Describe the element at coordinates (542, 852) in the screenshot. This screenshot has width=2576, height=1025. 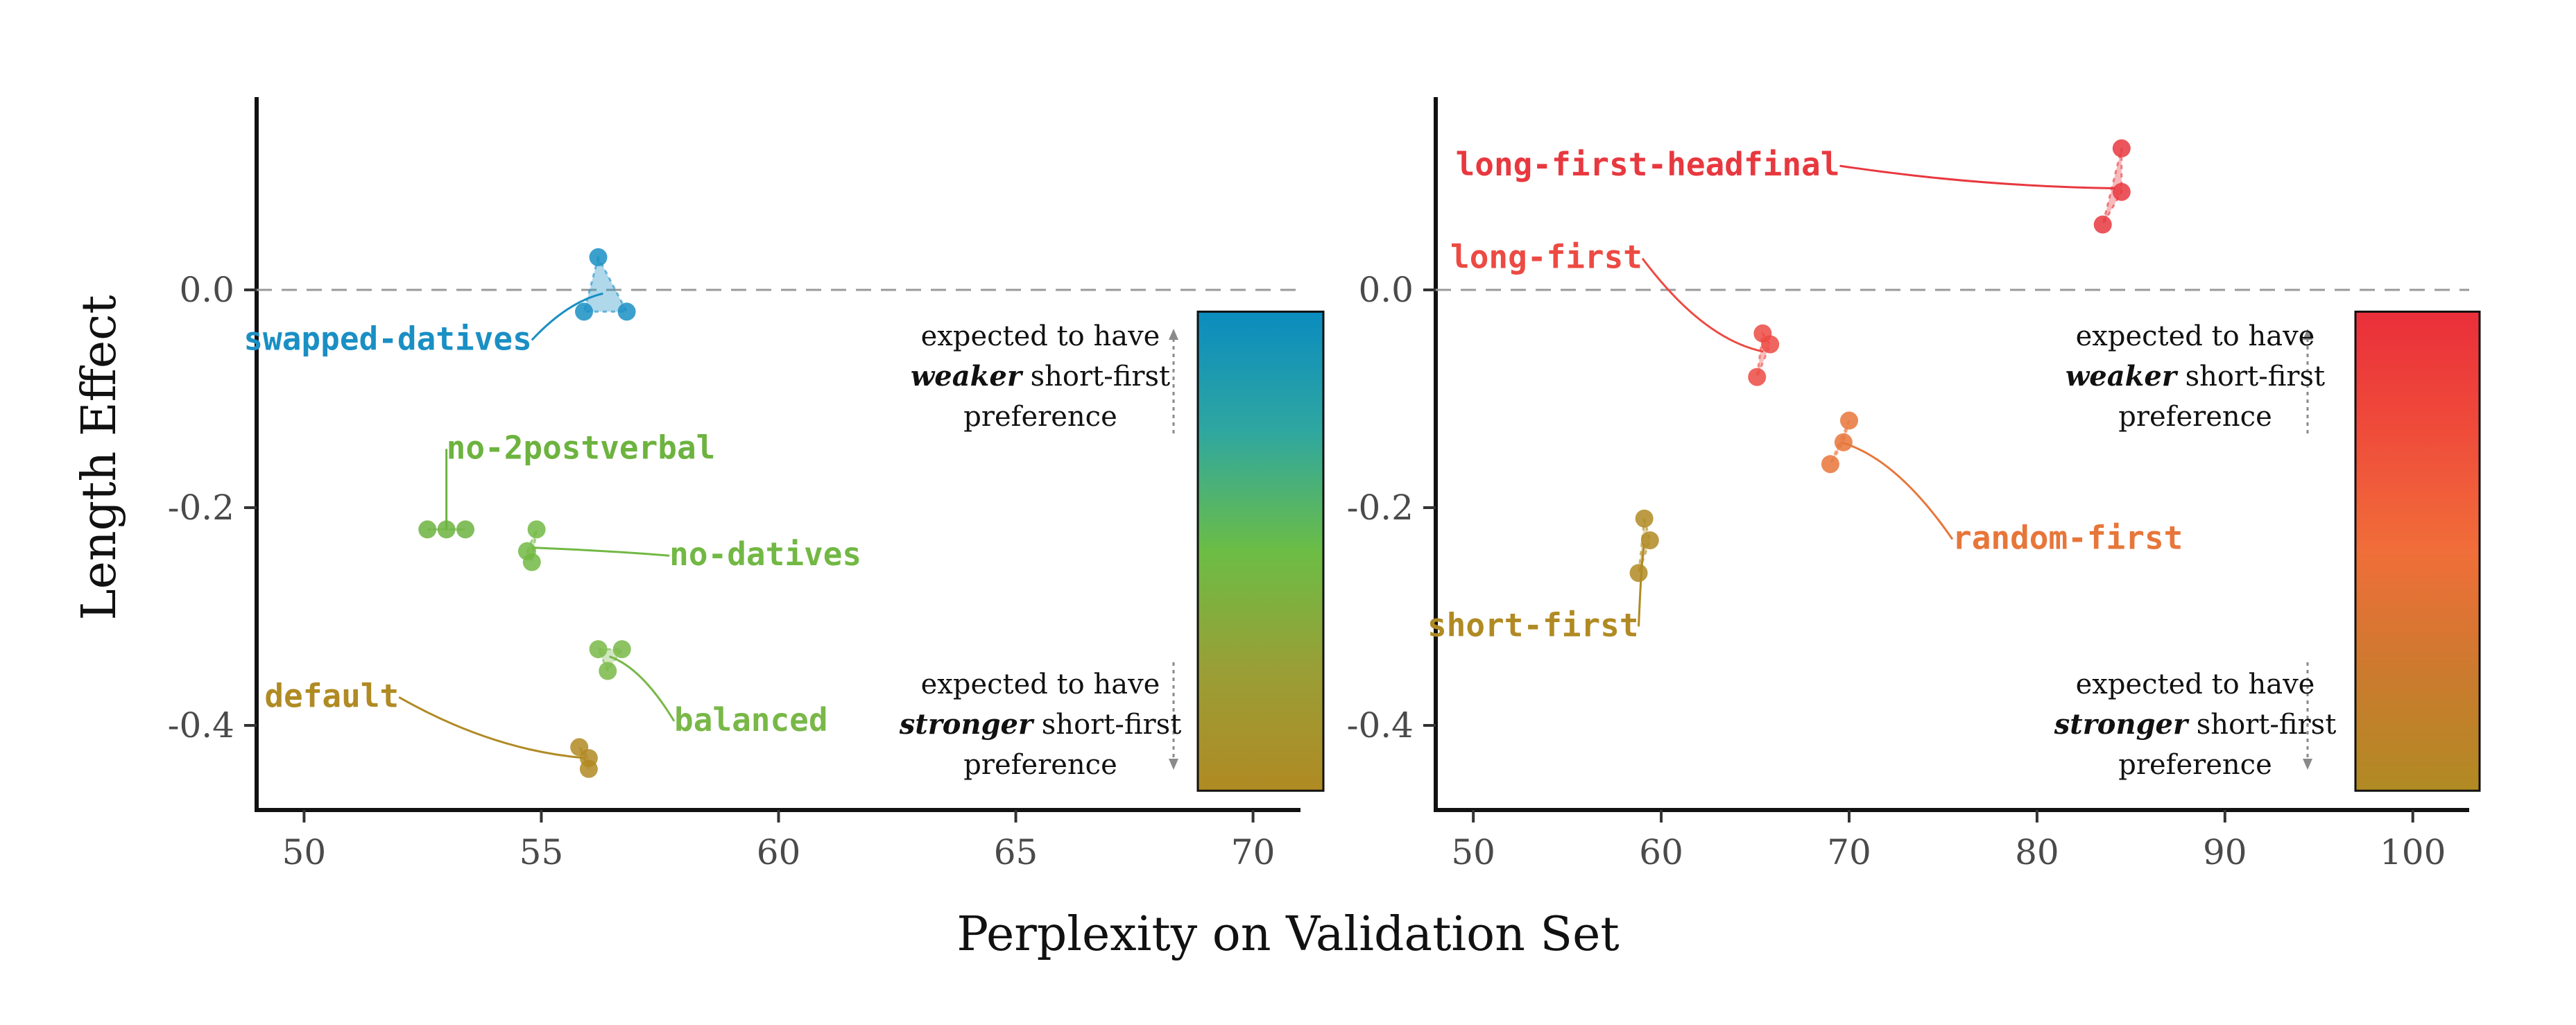
I see `x-tick-label: 55` at that location.